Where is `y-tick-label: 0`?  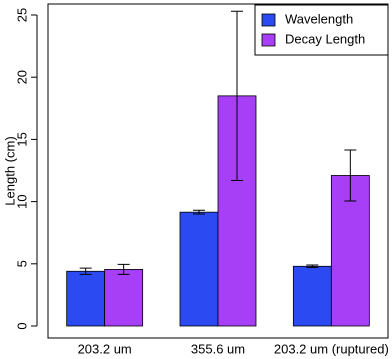 y-tick-label: 0 is located at coordinates (21, 325).